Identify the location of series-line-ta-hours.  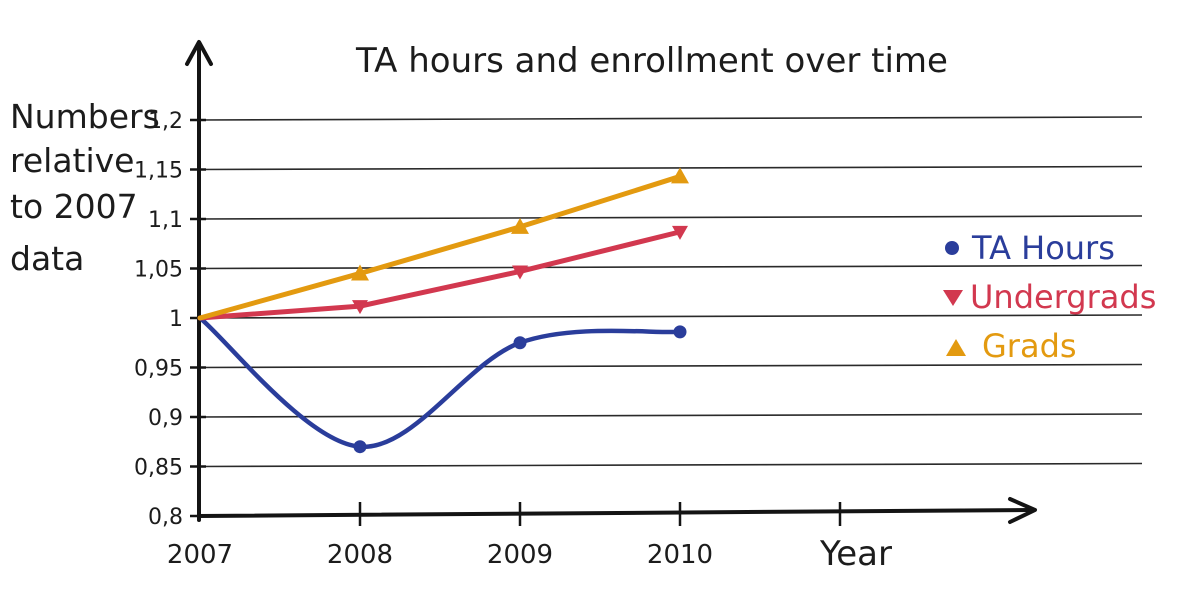
(440, 382).